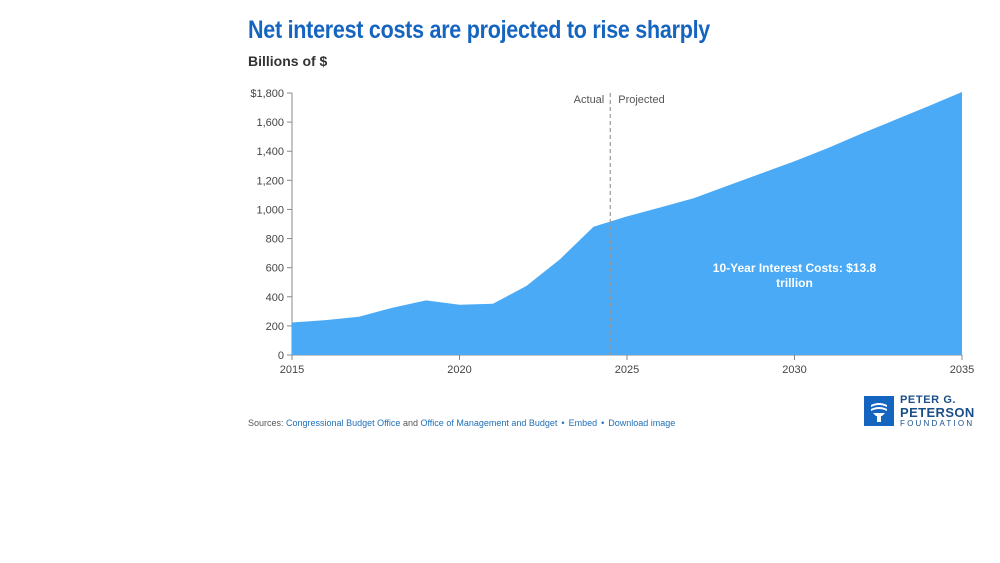  What do you see at coordinates (627, 370) in the screenshot?
I see `x-tick-label: 2025` at bounding box center [627, 370].